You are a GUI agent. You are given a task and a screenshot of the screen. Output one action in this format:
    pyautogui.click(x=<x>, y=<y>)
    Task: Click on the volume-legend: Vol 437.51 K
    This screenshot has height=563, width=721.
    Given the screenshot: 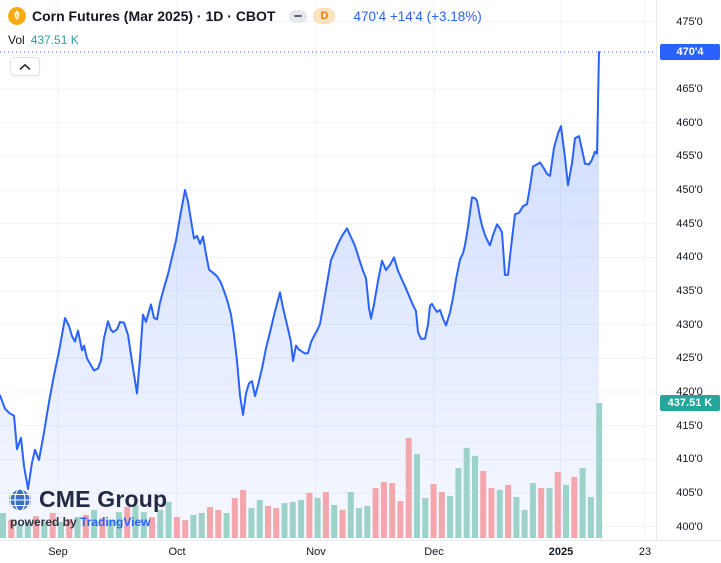 What is the action you would take?
    pyautogui.click(x=43, y=40)
    